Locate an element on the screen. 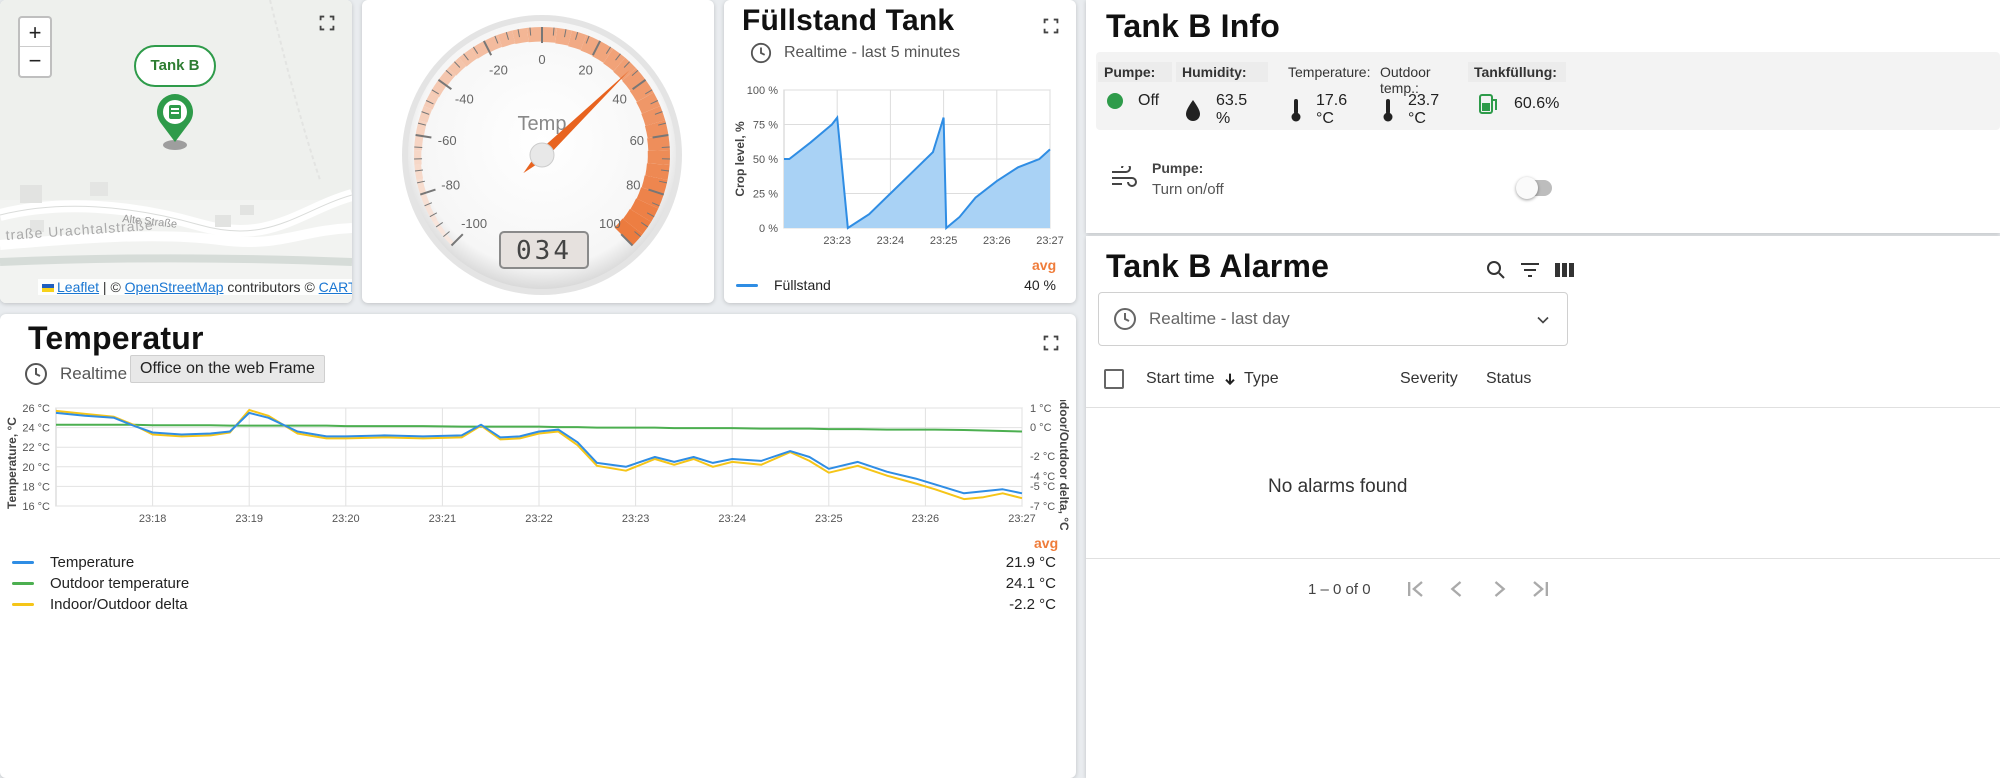 Image resolution: width=2000 pixels, height=778 pixels. y-tick-label: 100 % is located at coordinates (762, 91).